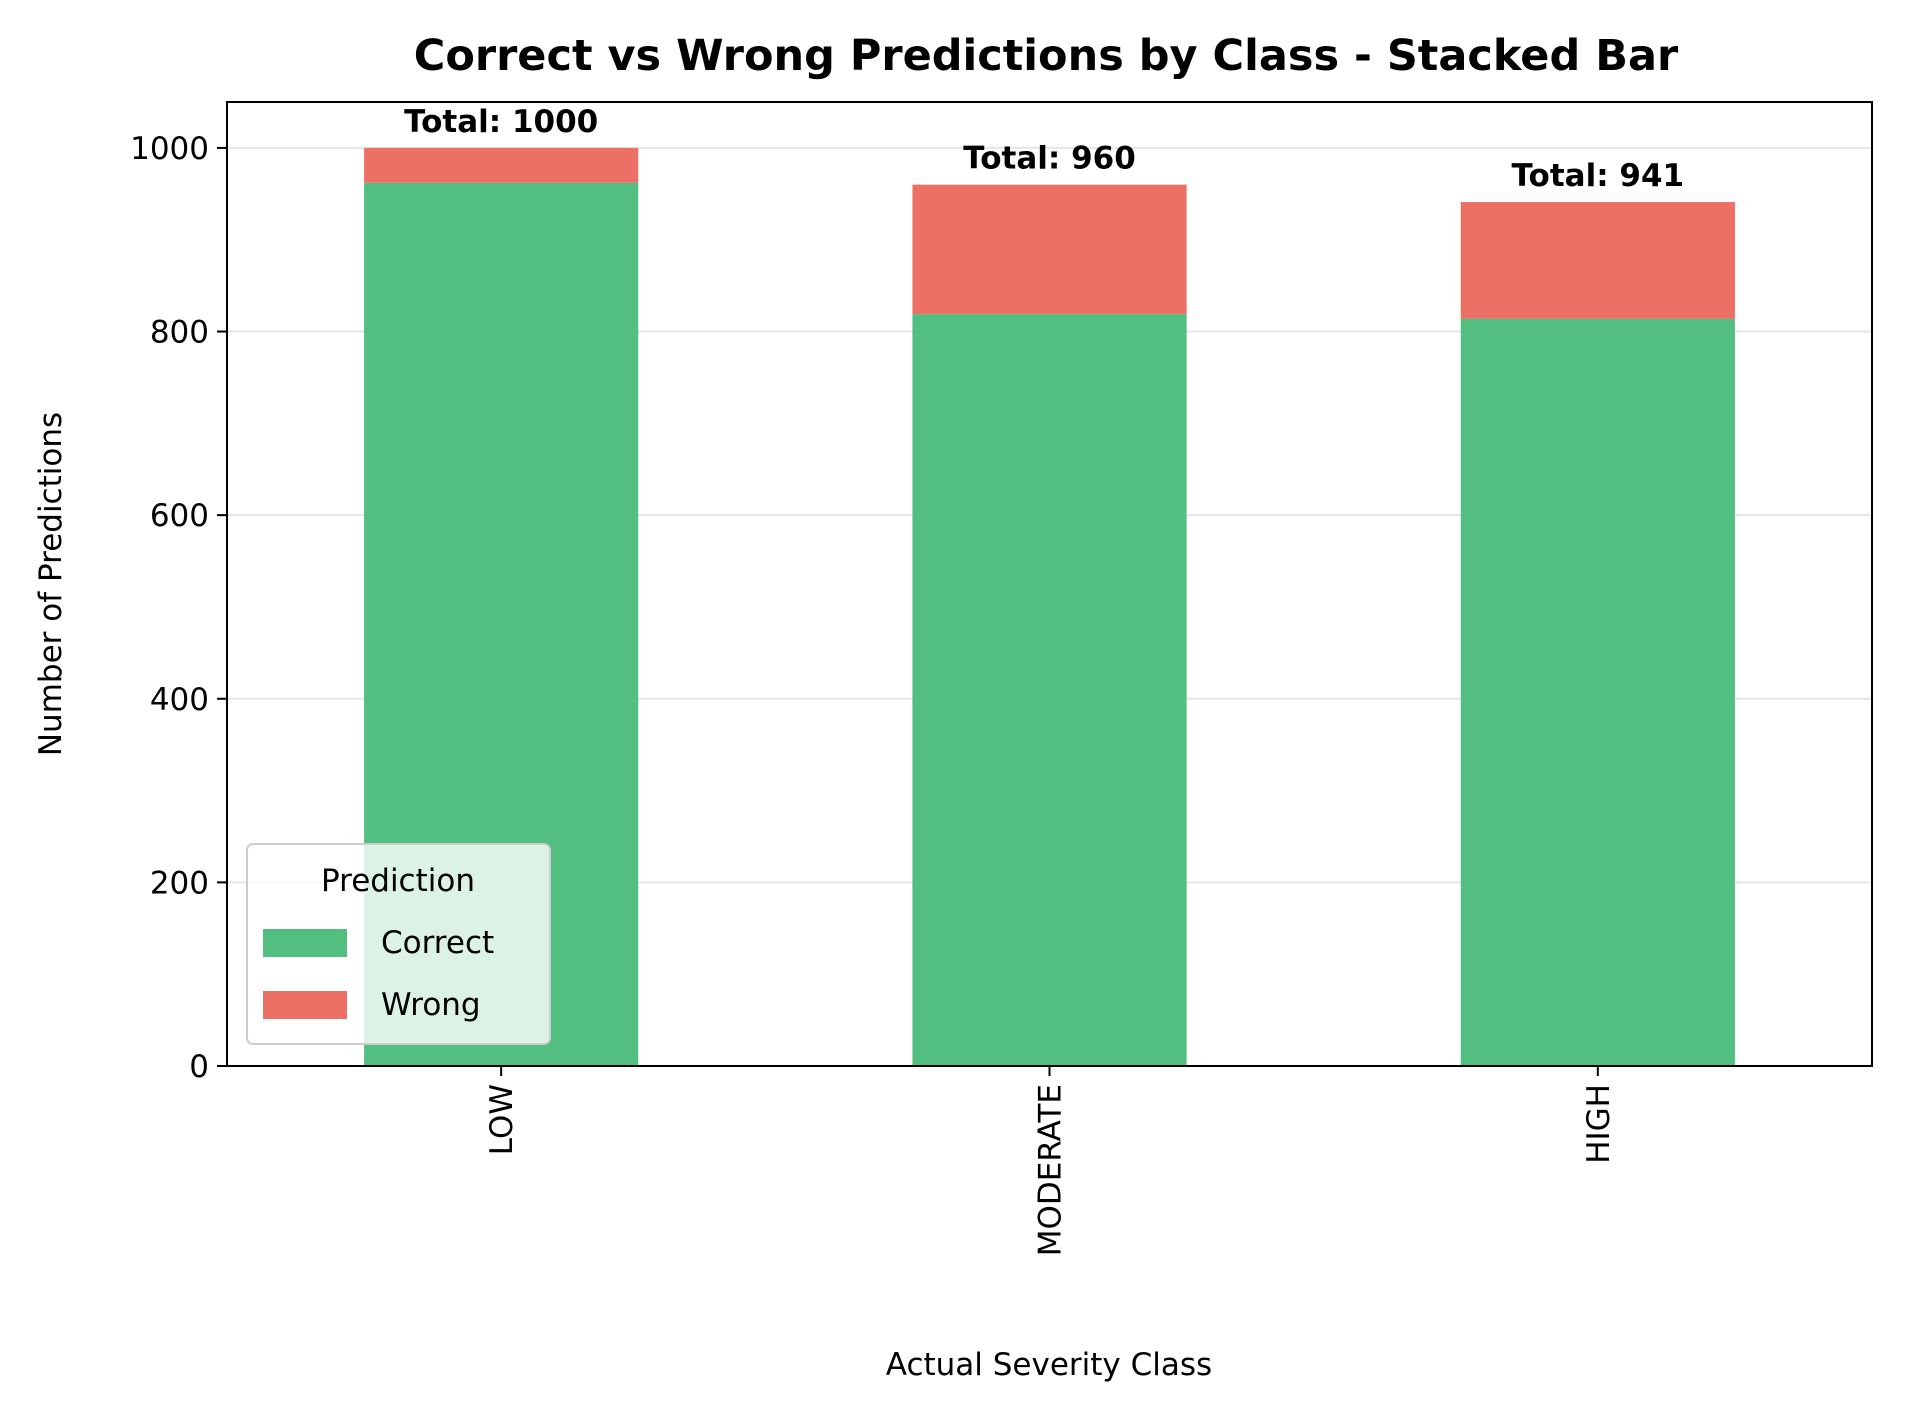 Image resolution: width=1930 pixels, height=1410 pixels. I want to click on bar-wrong-high, so click(1597, 260).